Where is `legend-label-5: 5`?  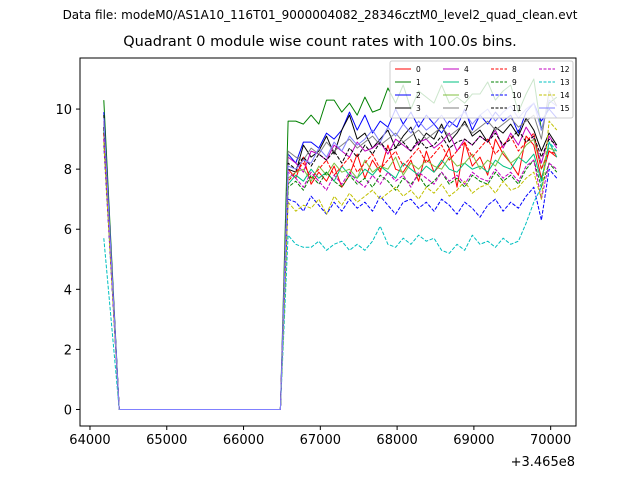
legend-label-5: 5 is located at coordinates (466, 82).